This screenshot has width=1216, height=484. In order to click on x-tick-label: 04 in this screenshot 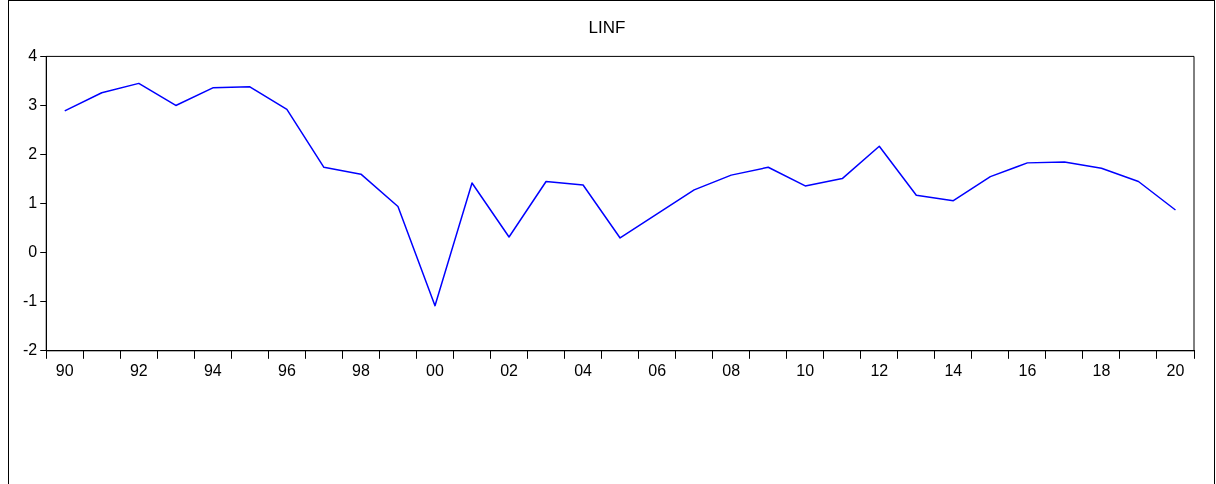, I will do `click(583, 370)`.